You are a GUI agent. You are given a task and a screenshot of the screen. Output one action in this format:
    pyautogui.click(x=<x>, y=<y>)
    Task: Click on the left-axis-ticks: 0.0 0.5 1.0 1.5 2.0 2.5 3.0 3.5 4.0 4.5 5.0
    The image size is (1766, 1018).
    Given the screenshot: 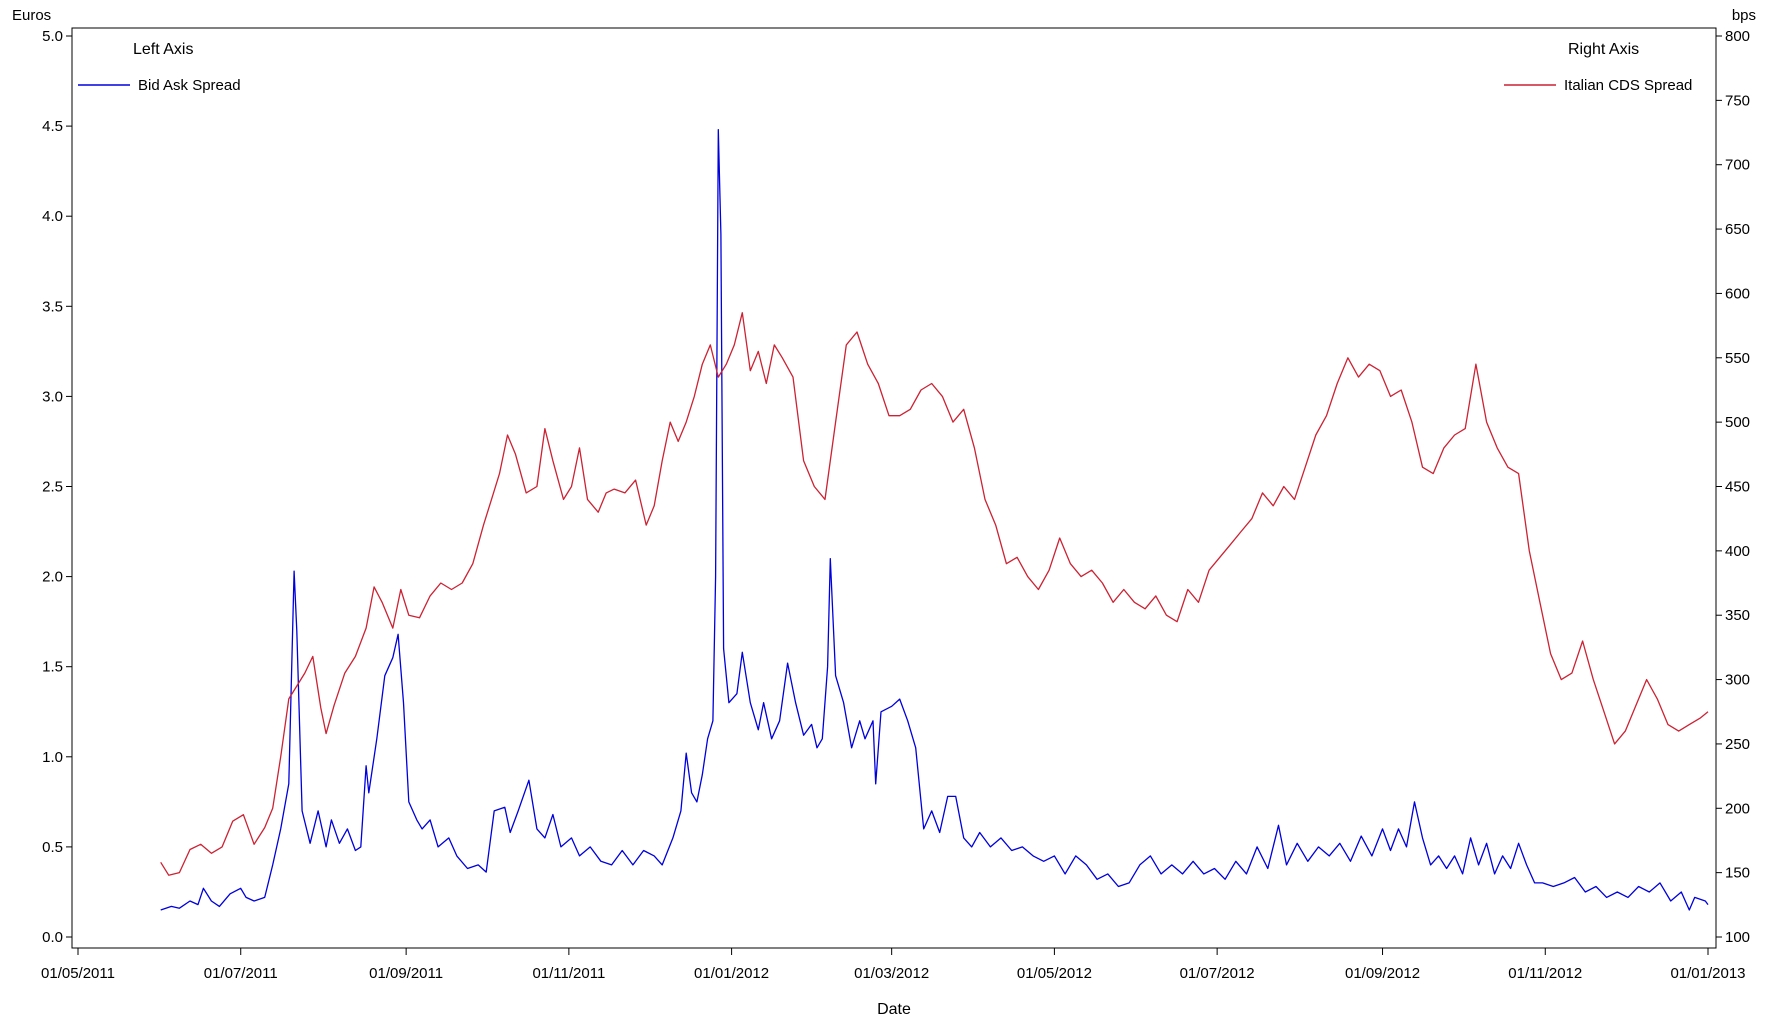 What is the action you would take?
    pyautogui.click(x=57, y=487)
    